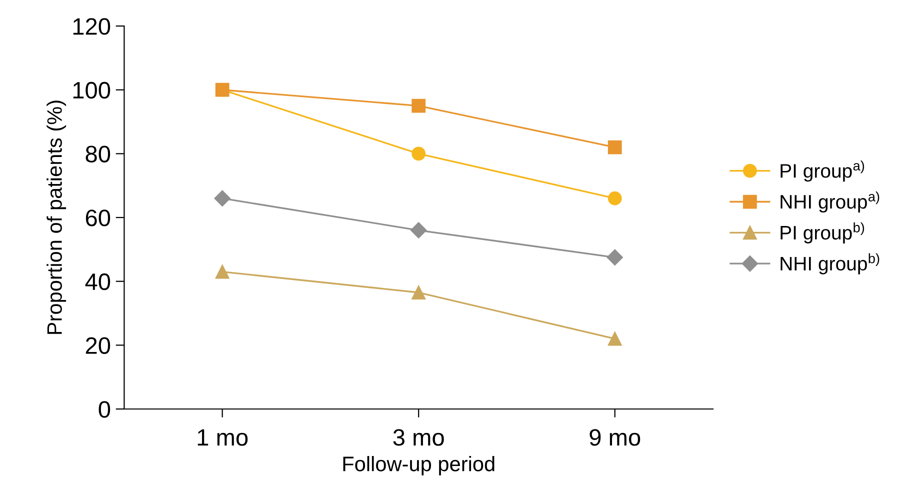 The height and width of the screenshot is (491, 920). I want to click on y-tick-label: 20, so click(98, 345).